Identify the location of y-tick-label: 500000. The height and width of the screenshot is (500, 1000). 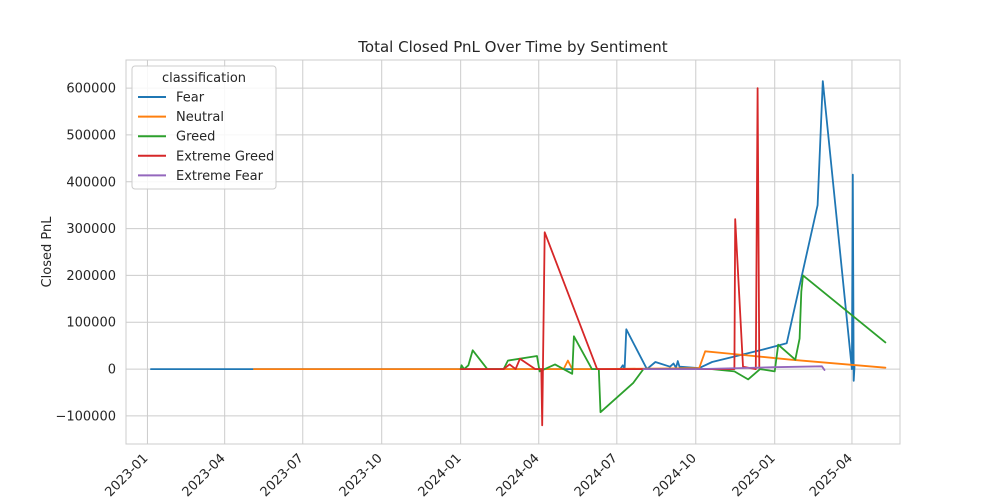
(91, 135).